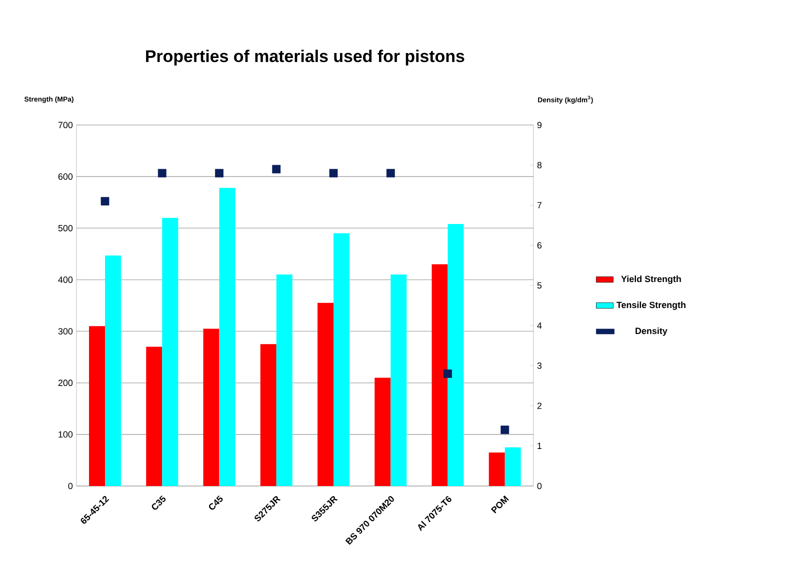 This screenshot has height=580, width=811. What do you see at coordinates (539, 365) in the screenshot?
I see `y2-tick-label: 3` at bounding box center [539, 365].